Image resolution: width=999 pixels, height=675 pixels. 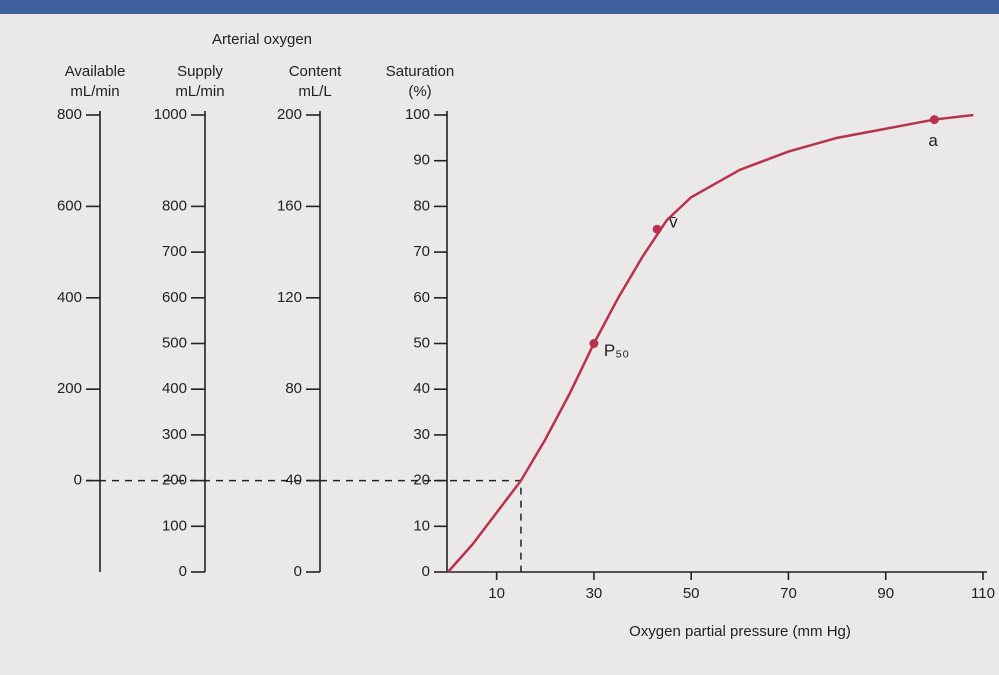 What do you see at coordinates (499, 7) in the screenshot?
I see `top-banner` at bounding box center [499, 7].